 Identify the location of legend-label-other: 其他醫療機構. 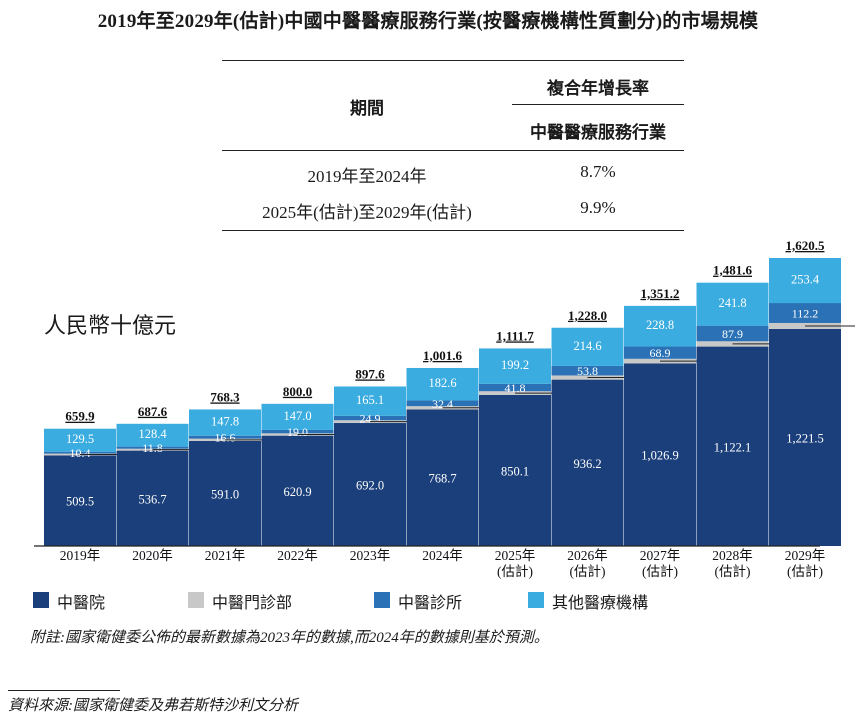
(600, 603).